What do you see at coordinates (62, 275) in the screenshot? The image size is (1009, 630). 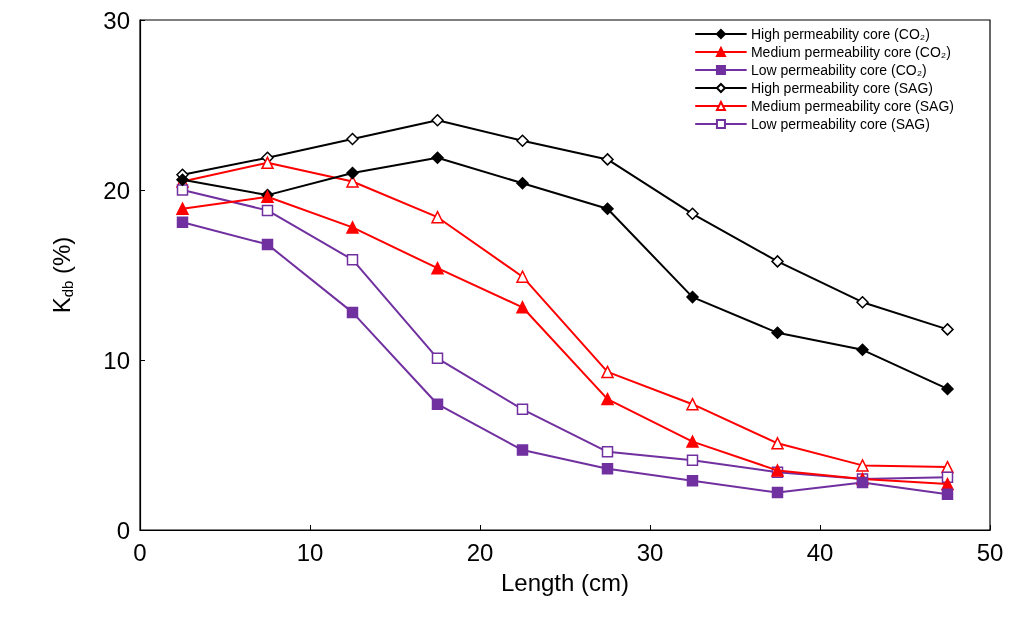 I see `y-axis-title: Kdb (%)` at bounding box center [62, 275].